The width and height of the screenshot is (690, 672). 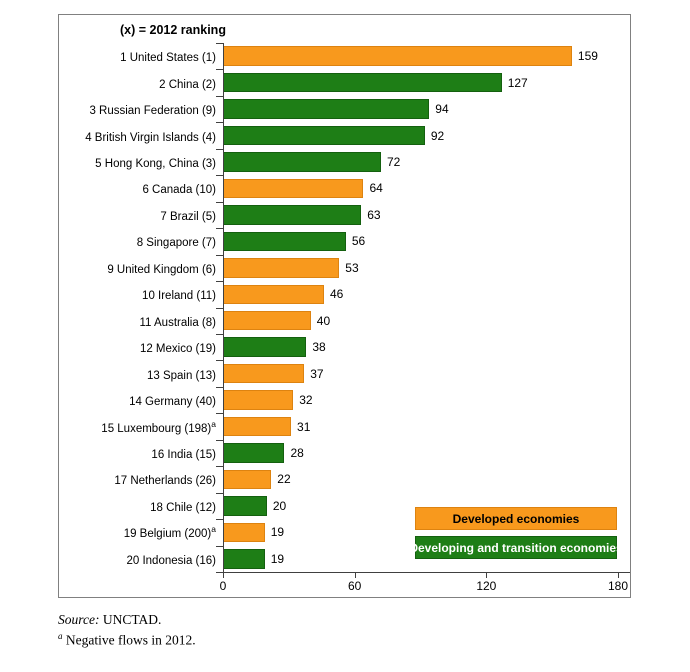 What do you see at coordinates (60, 636) in the screenshot?
I see `footnote-marker: a` at bounding box center [60, 636].